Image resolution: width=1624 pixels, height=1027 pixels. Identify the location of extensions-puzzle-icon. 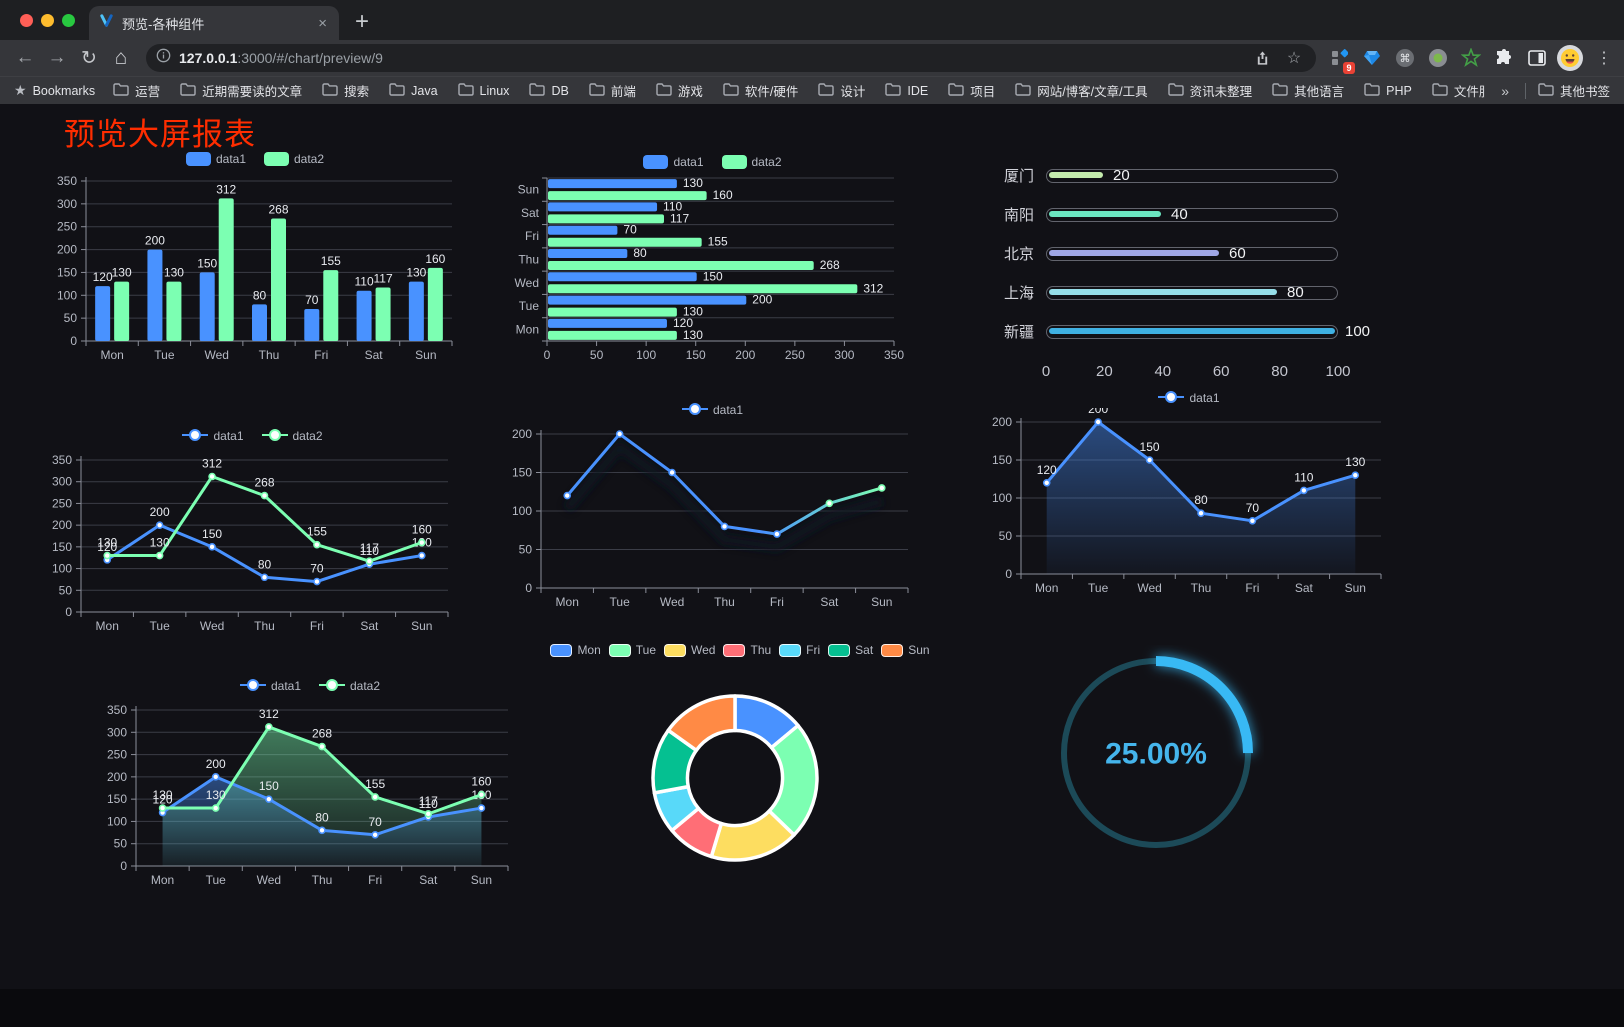
(1504, 58).